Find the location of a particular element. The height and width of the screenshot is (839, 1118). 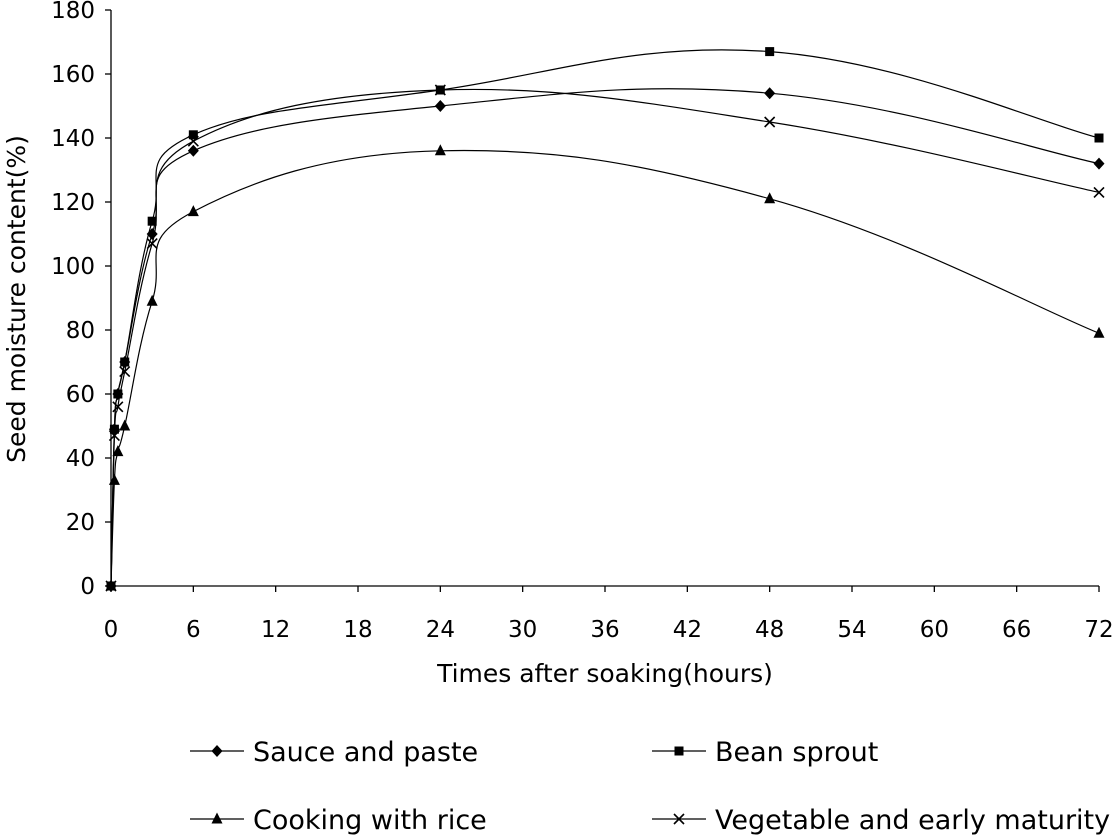

legend-label: Bean sprout is located at coordinates (796, 752).